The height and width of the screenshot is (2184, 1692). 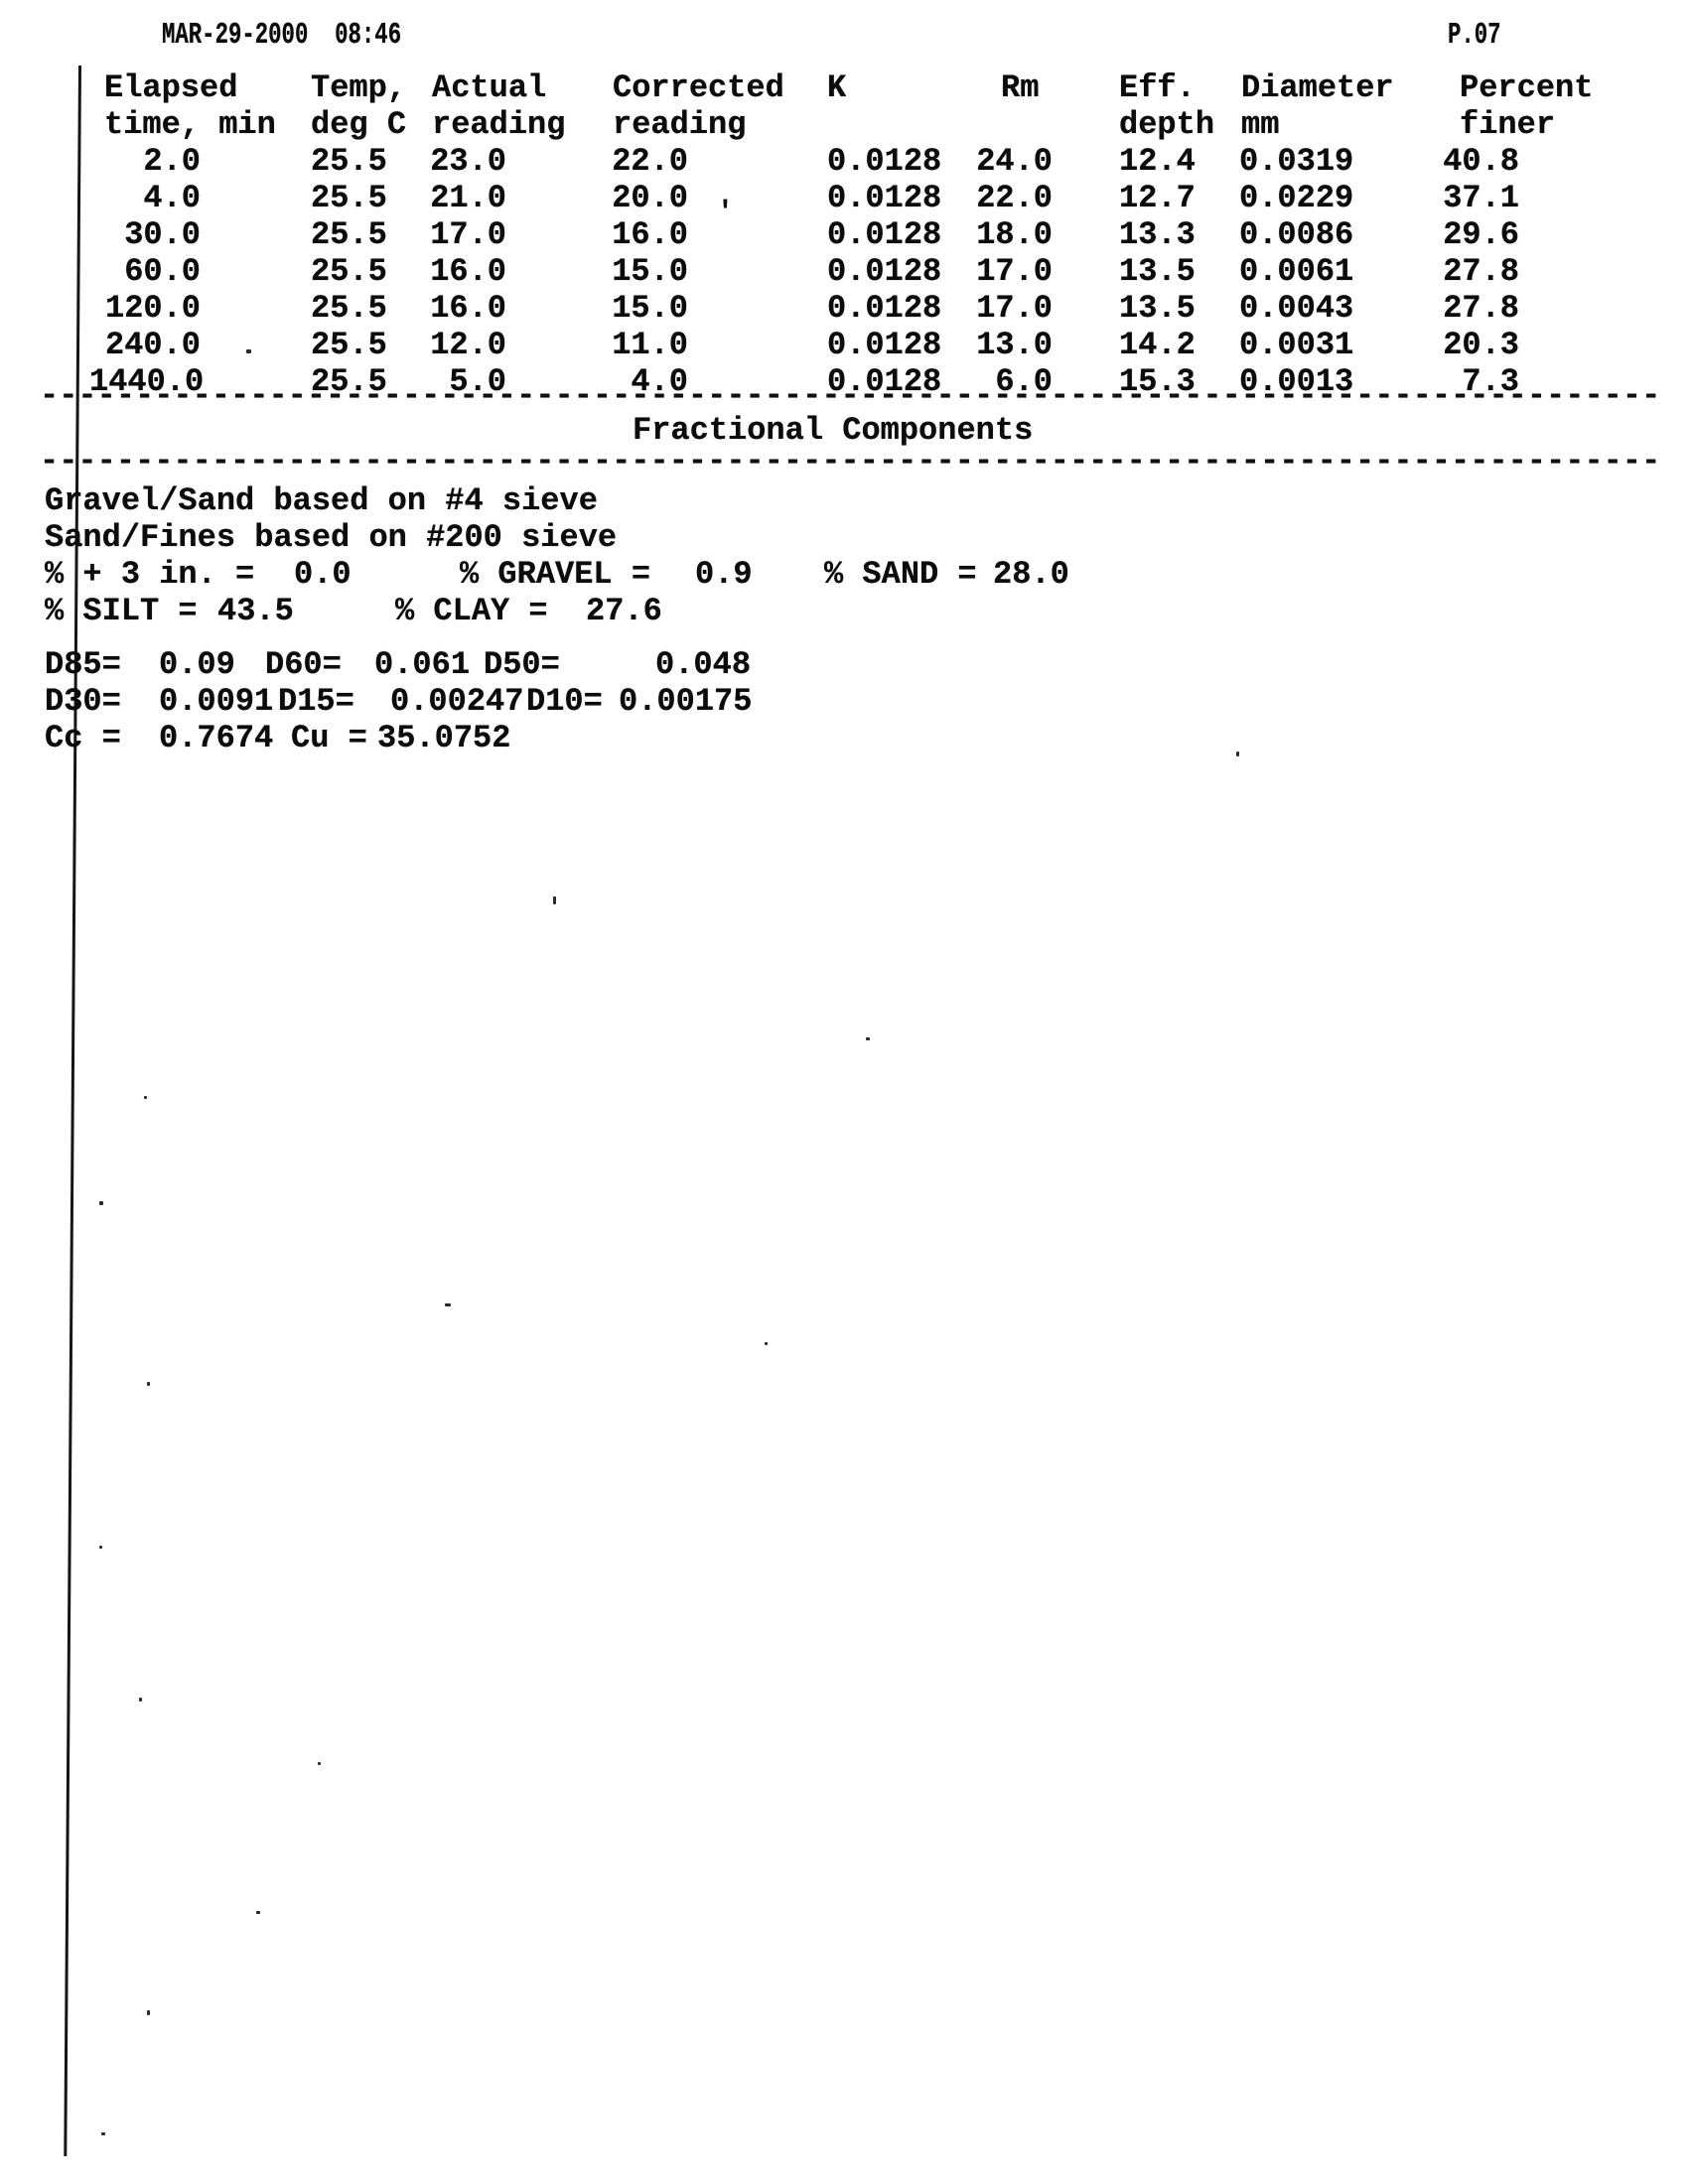 What do you see at coordinates (1157, 234) in the screenshot?
I see `cell-eff-depth: 13.3` at bounding box center [1157, 234].